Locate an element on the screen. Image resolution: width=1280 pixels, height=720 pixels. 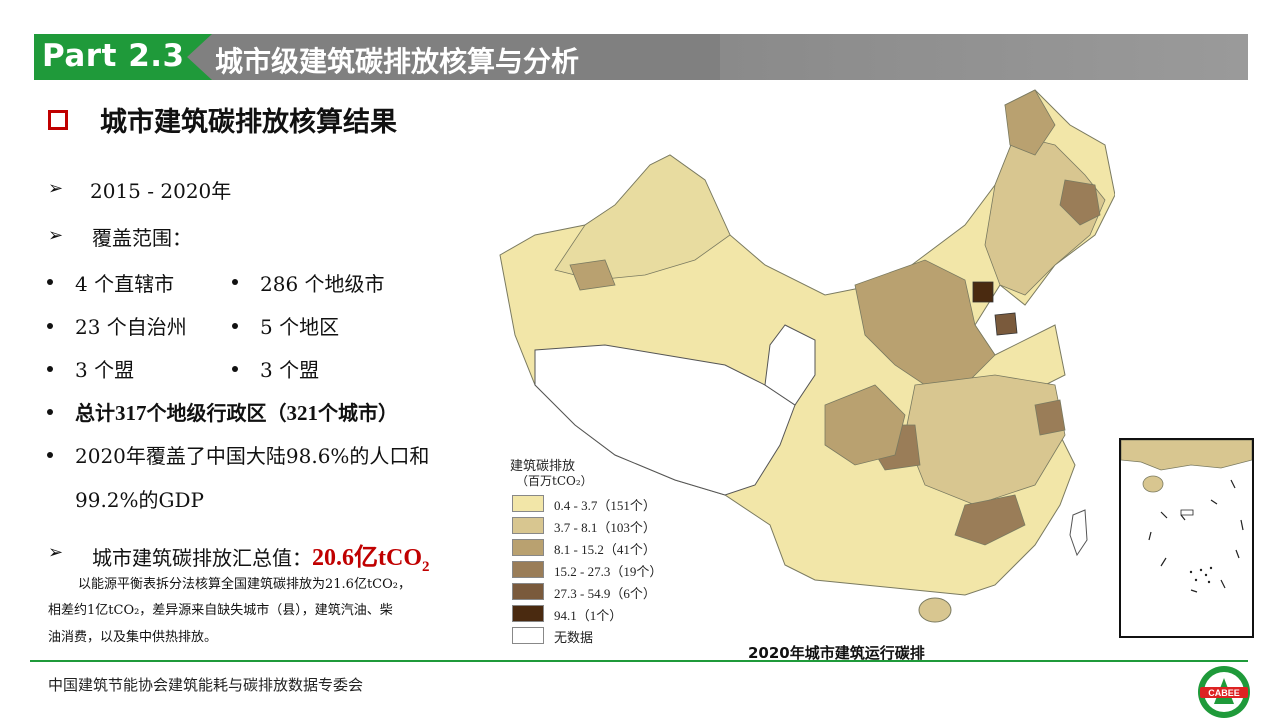
legend-unit: （百万tCO₂） is located at coordinates (554, 481).